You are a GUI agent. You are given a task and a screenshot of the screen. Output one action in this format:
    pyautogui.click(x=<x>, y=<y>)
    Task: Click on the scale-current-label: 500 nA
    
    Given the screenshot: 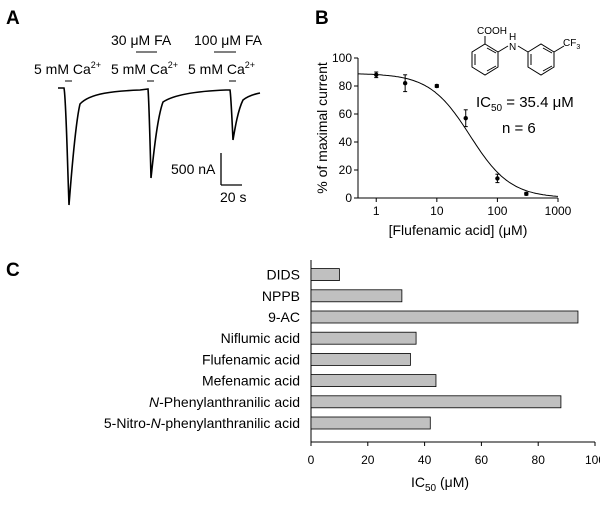 What is the action you would take?
    pyautogui.click(x=193, y=169)
    